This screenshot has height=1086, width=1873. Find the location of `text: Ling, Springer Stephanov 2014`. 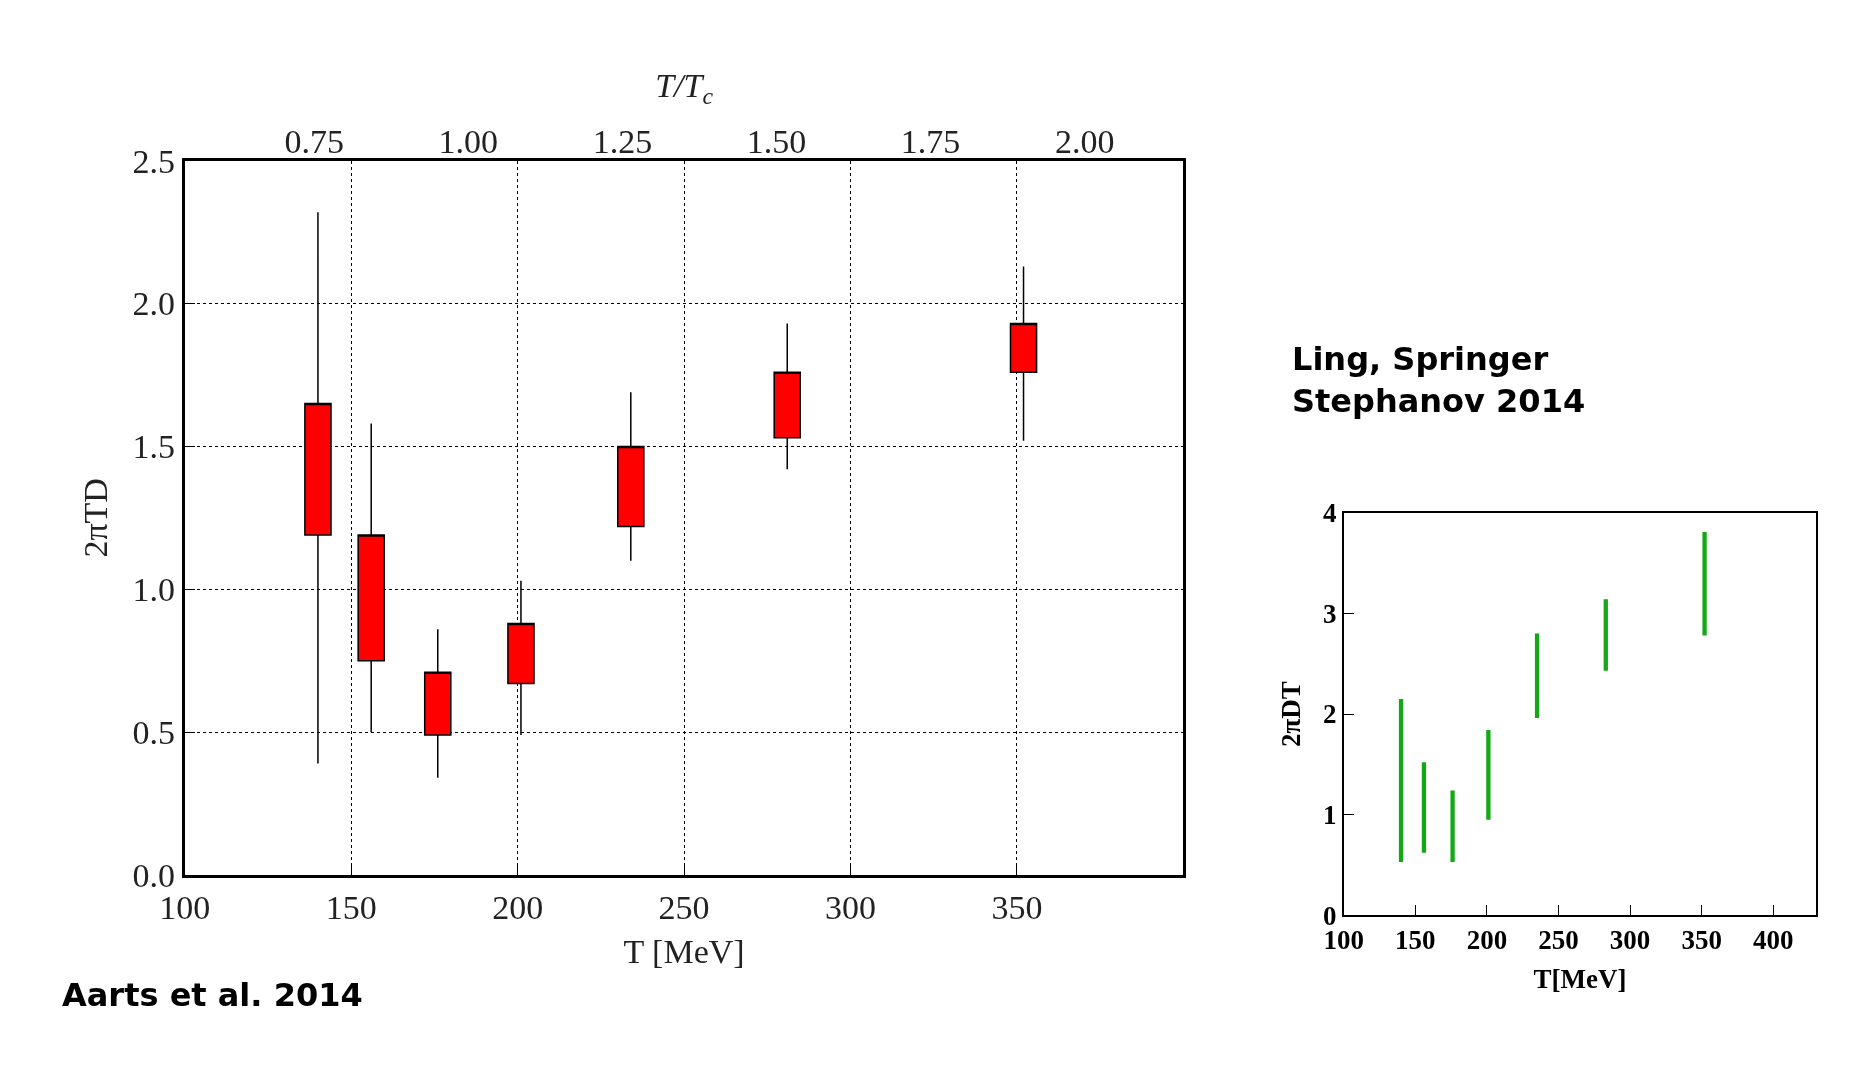

text: Ling, Springer Stephanov 2014 is located at coordinates (1439, 380).